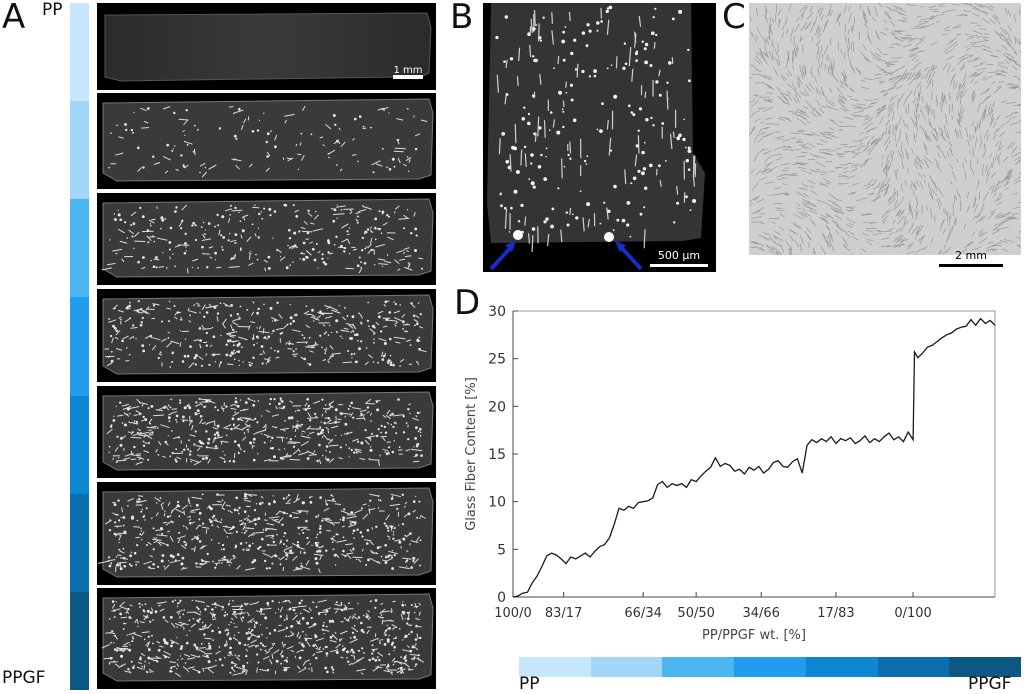 The width and height of the screenshot is (1024, 694). Describe the element at coordinates (501, 598) in the screenshot. I see `y-tick-label-0: 0` at that location.